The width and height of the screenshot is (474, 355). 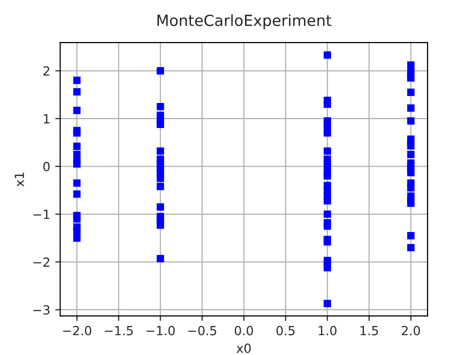 What do you see at coordinates (285, 331) in the screenshot?
I see `x-tick-label: 0.5` at bounding box center [285, 331].